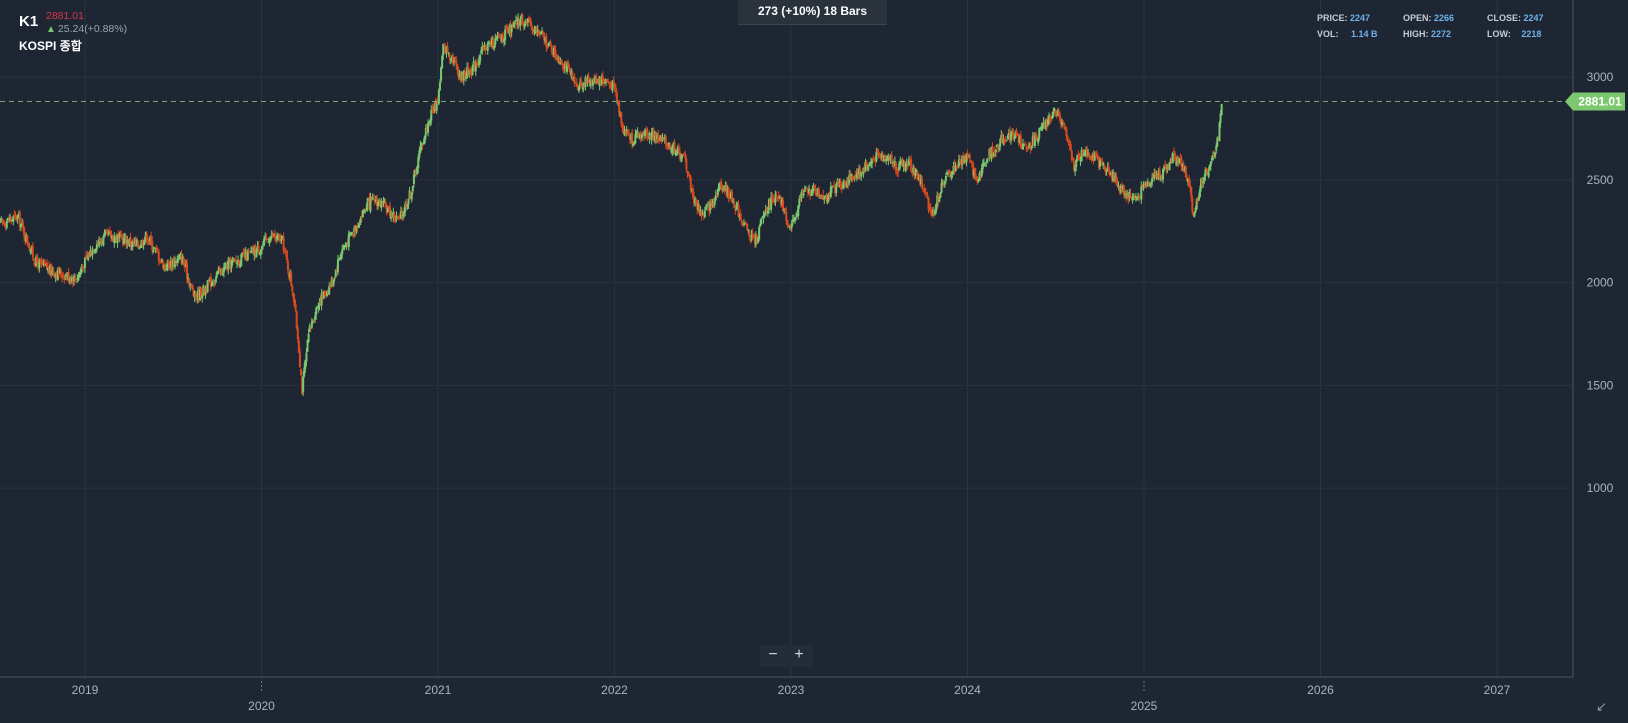 Image resolution: width=1628 pixels, height=723 pixels. Describe the element at coordinates (773, 654) in the screenshot. I see `zoom-out-button: −` at that location.